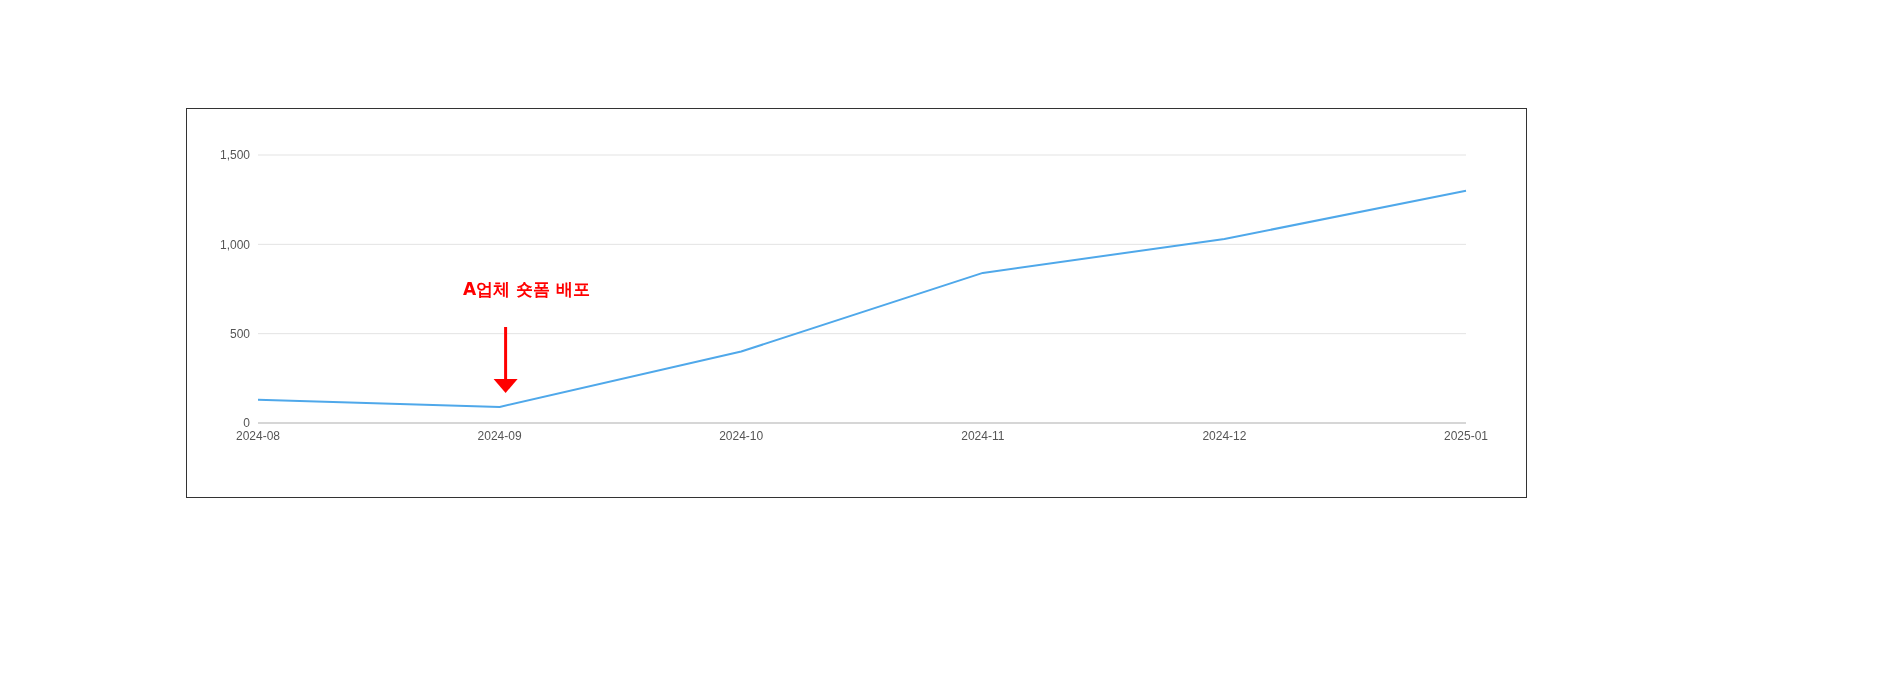 This screenshot has height=687, width=1899. Describe the element at coordinates (499, 435) in the screenshot. I see `x-tick-label: 2024-09` at that location.